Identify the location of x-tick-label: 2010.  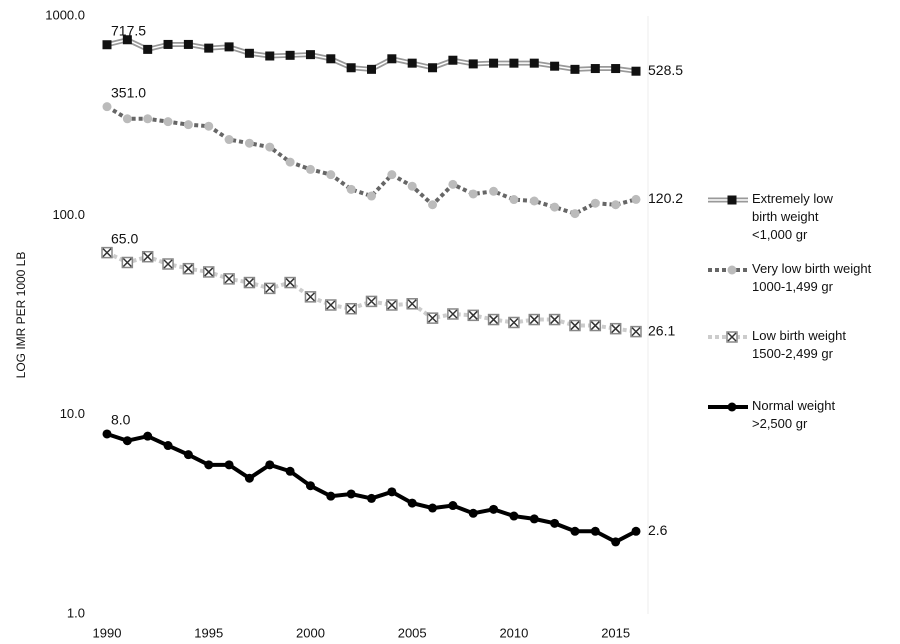
(513, 632).